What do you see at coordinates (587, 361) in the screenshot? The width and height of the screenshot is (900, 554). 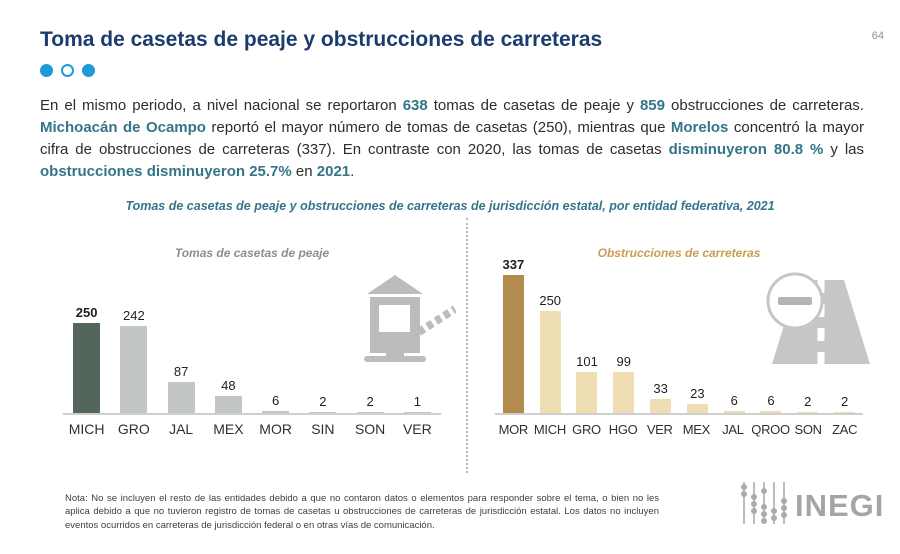 I see `value-label: 101` at bounding box center [587, 361].